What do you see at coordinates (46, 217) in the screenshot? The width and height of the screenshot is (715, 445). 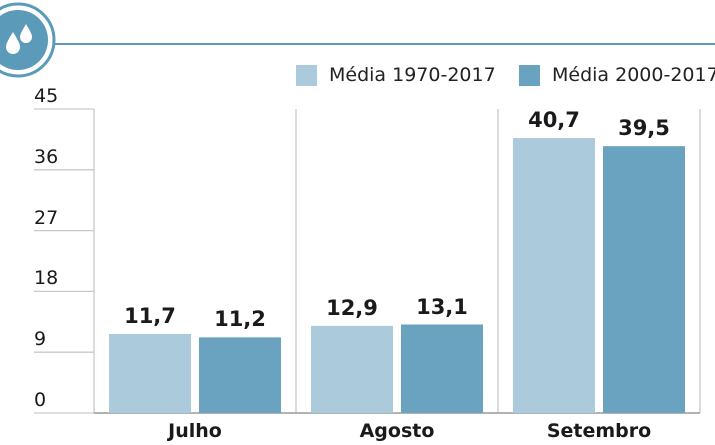 I see `y-tick-label: 27` at bounding box center [46, 217].